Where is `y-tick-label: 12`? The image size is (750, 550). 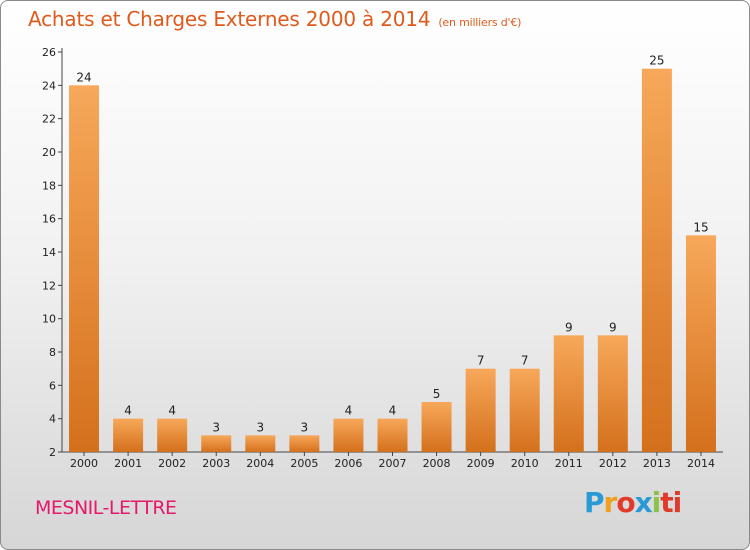
y-tick-label: 12 is located at coordinates (49, 285).